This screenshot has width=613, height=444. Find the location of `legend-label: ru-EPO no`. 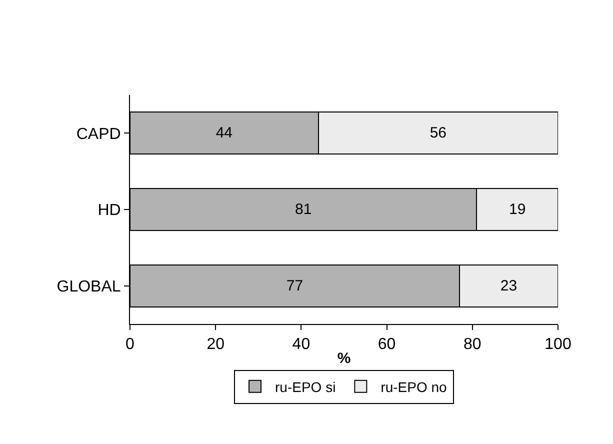

legend-label: ru-EPO no is located at coordinates (414, 386).